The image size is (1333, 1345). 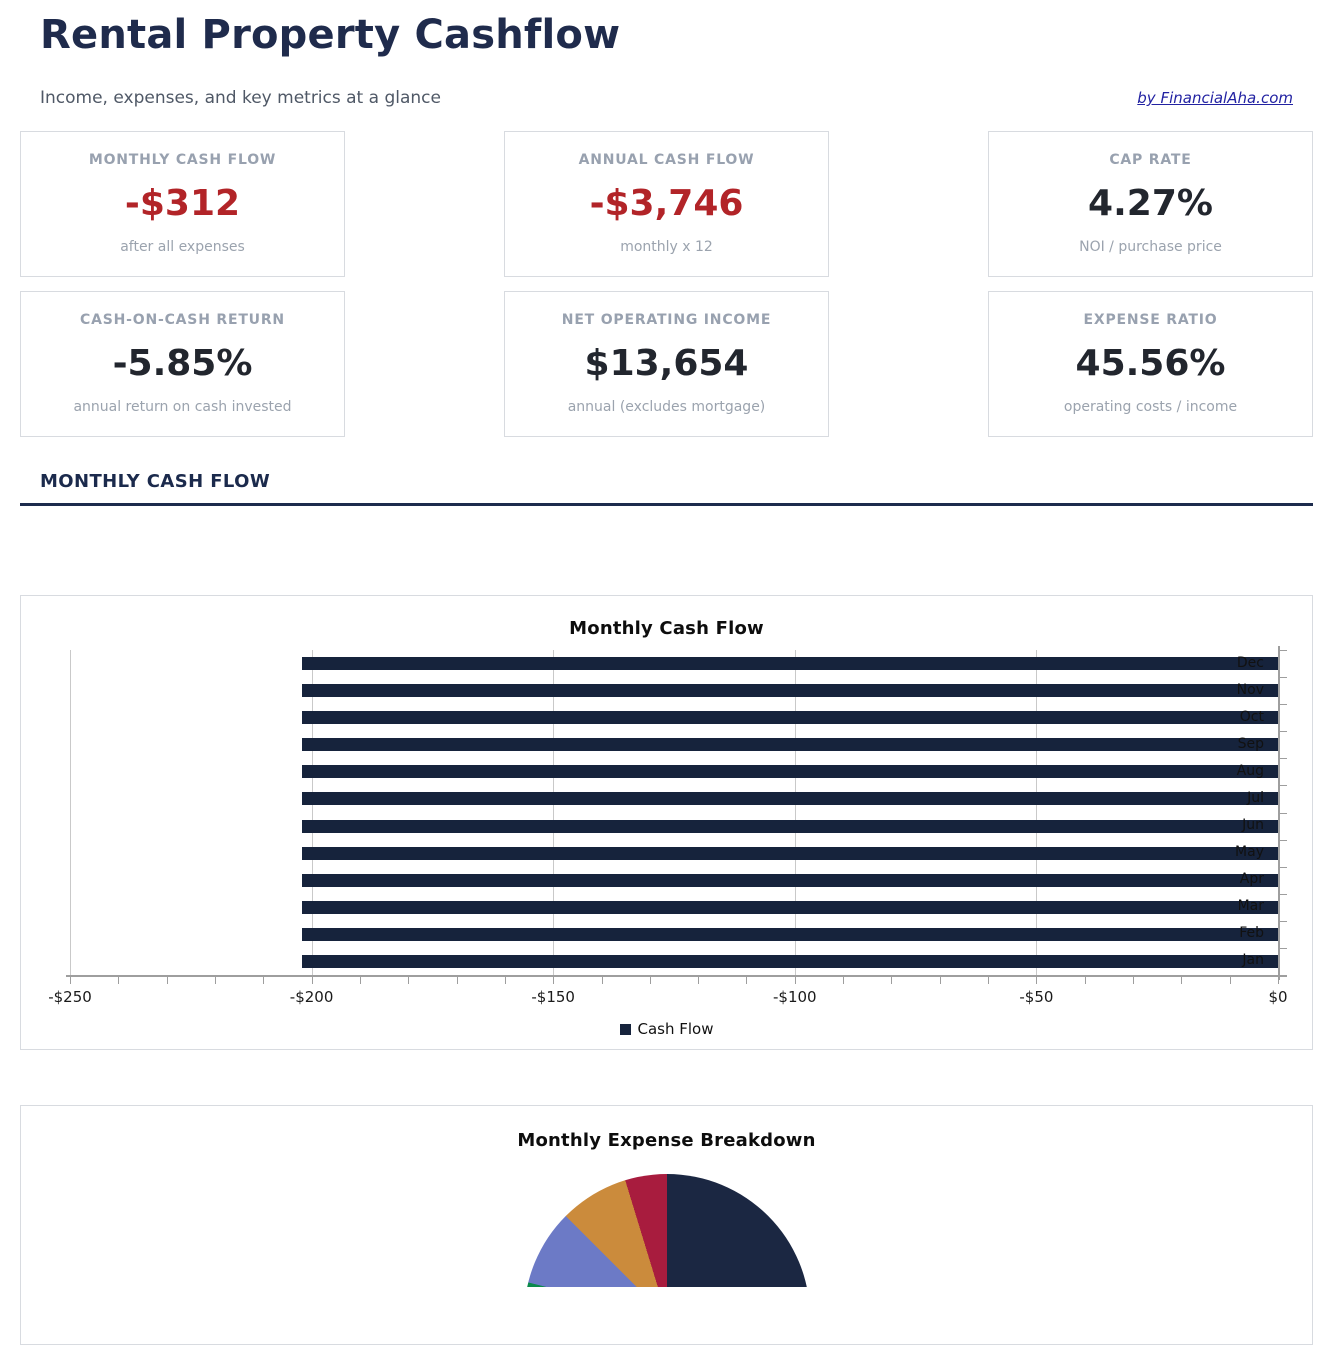 What do you see at coordinates (70, 997) in the screenshot?
I see `x-tick-label: -$250` at bounding box center [70, 997].